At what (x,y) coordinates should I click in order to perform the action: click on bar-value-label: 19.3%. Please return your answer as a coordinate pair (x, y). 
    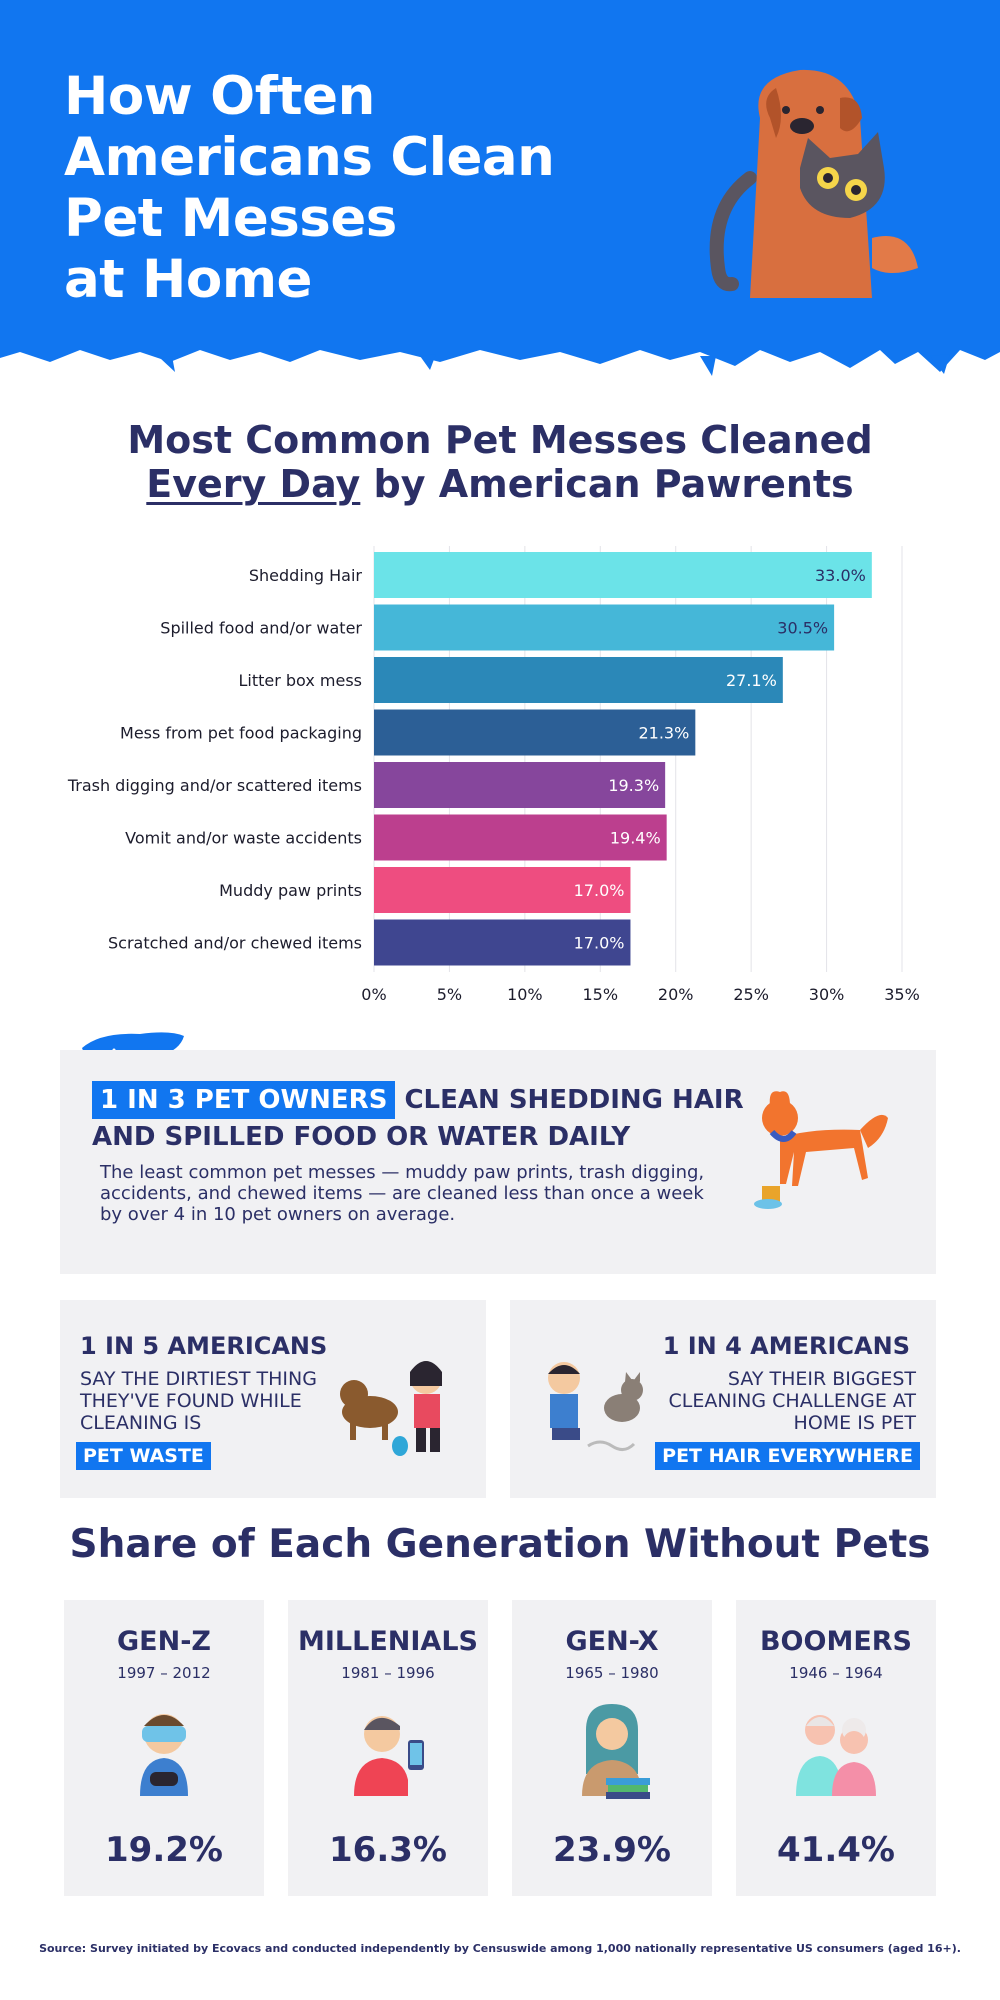
    Looking at the image, I should click on (633, 785).